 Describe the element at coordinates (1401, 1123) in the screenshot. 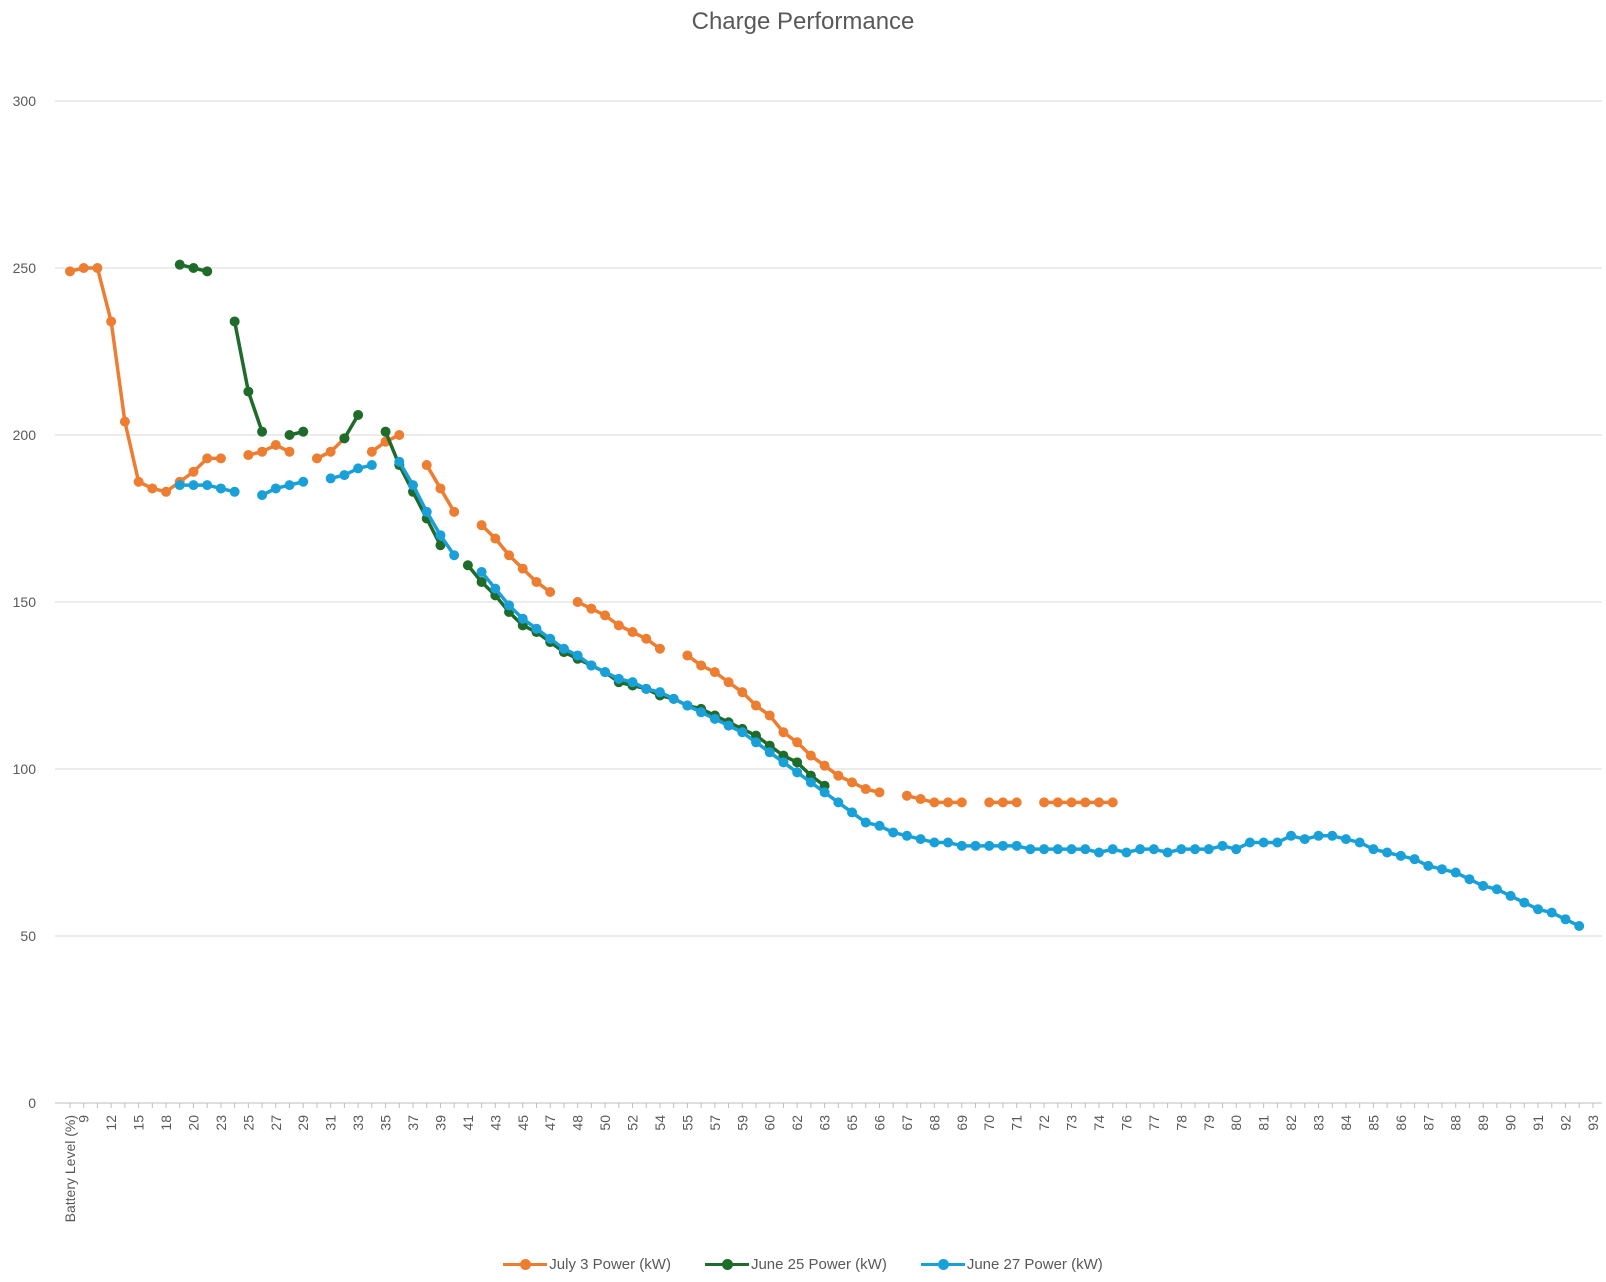

I see `x-tick-label: 86` at that location.